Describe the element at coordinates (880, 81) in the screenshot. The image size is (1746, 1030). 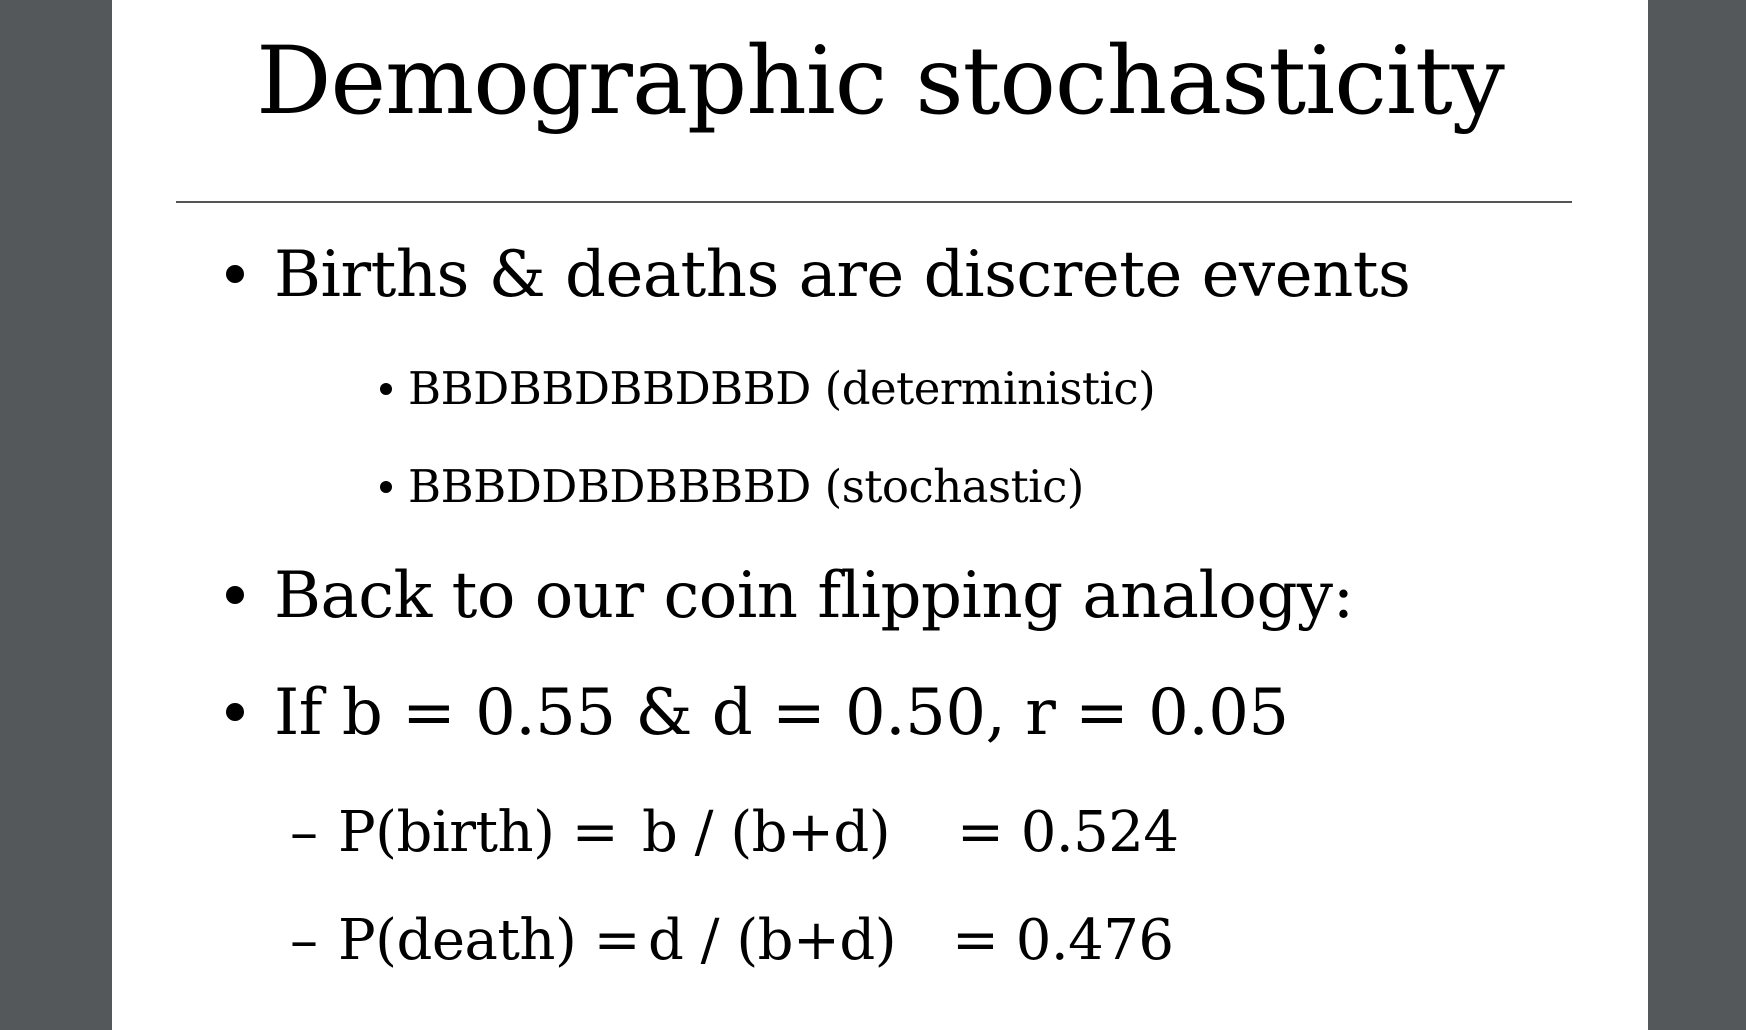
I see `slide-title: Demographic stochasticity` at that location.